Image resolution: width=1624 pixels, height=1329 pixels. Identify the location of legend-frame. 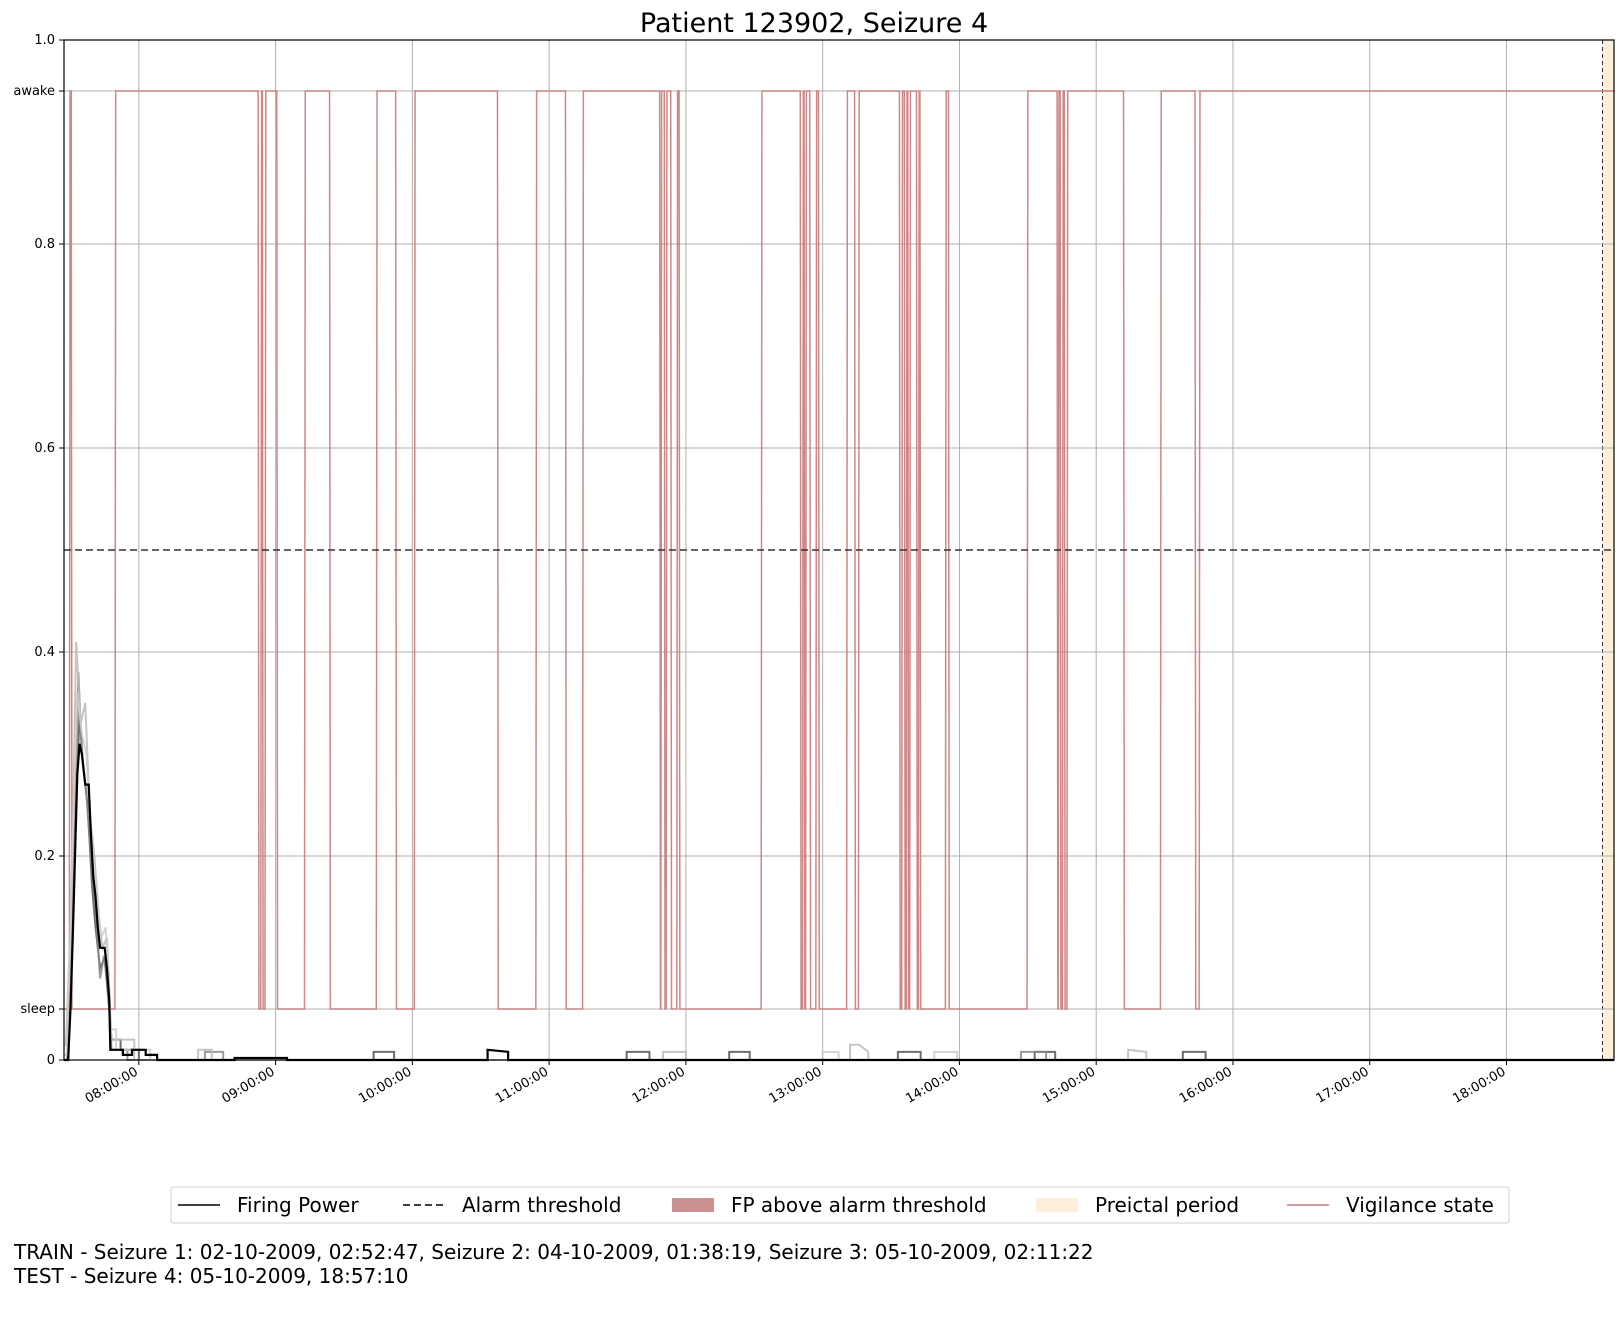
(840, 1205).